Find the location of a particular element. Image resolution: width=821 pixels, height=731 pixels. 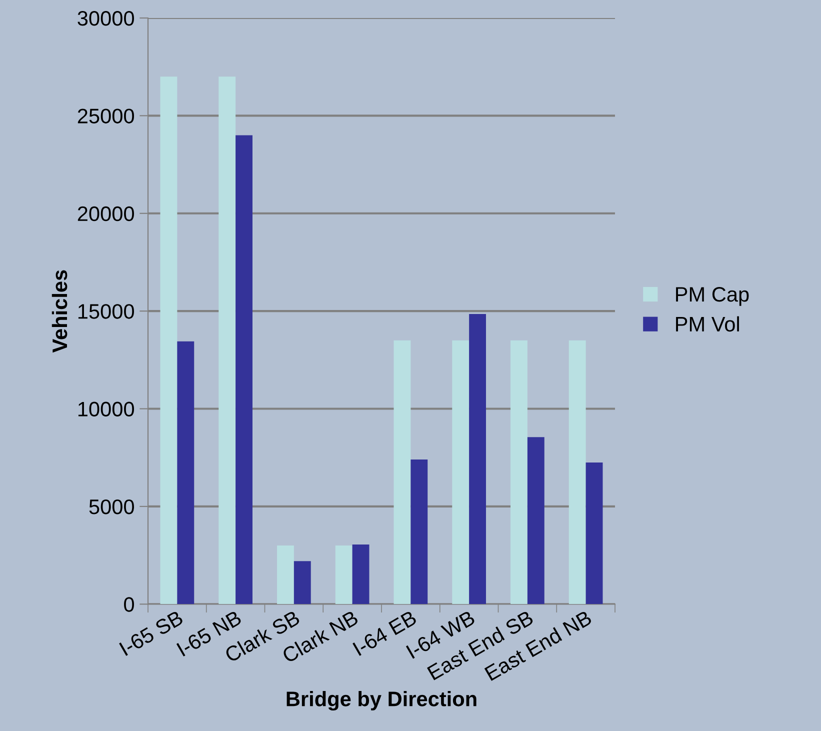

y-tick-label: 30000 is located at coordinates (106, 18).